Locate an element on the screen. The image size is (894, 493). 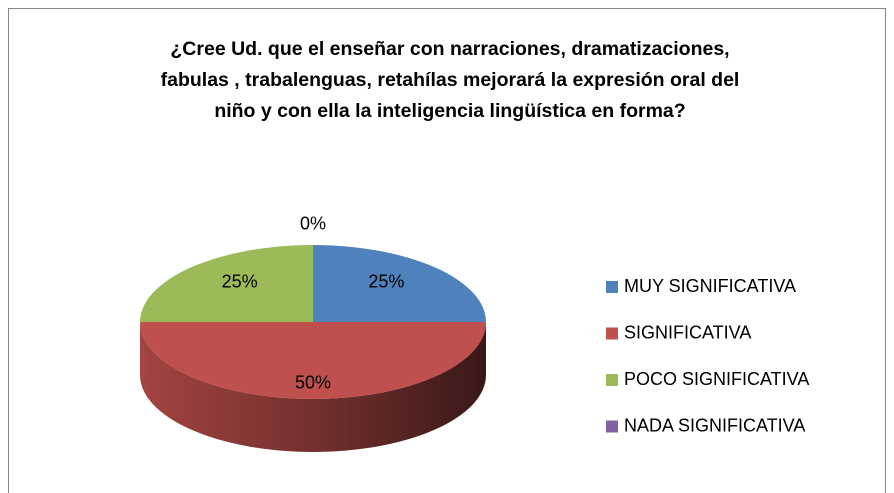
legend-label: POCO SIGNIFICATIVA is located at coordinates (716, 379).